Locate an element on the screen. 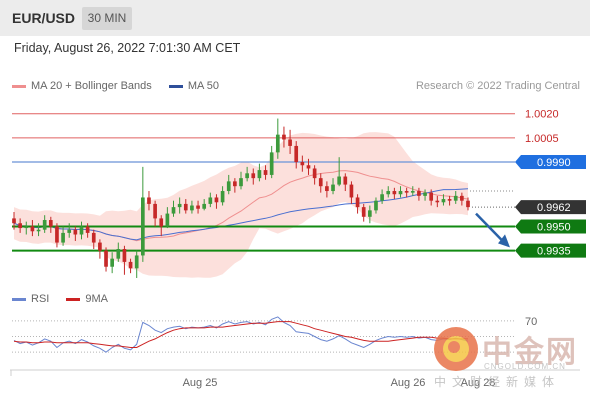  symbol-label: EUR/USD is located at coordinates (44, 18).